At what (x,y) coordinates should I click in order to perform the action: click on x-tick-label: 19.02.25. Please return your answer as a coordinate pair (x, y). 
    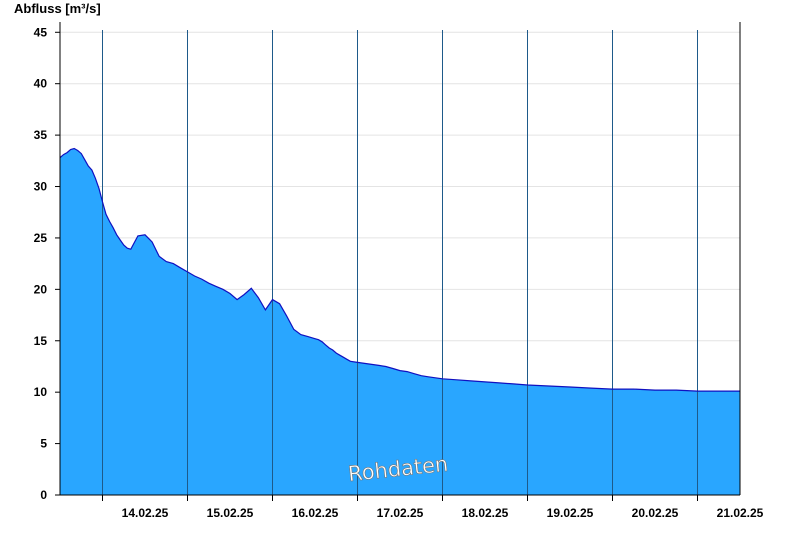
    Looking at the image, I should click on (570, 513).